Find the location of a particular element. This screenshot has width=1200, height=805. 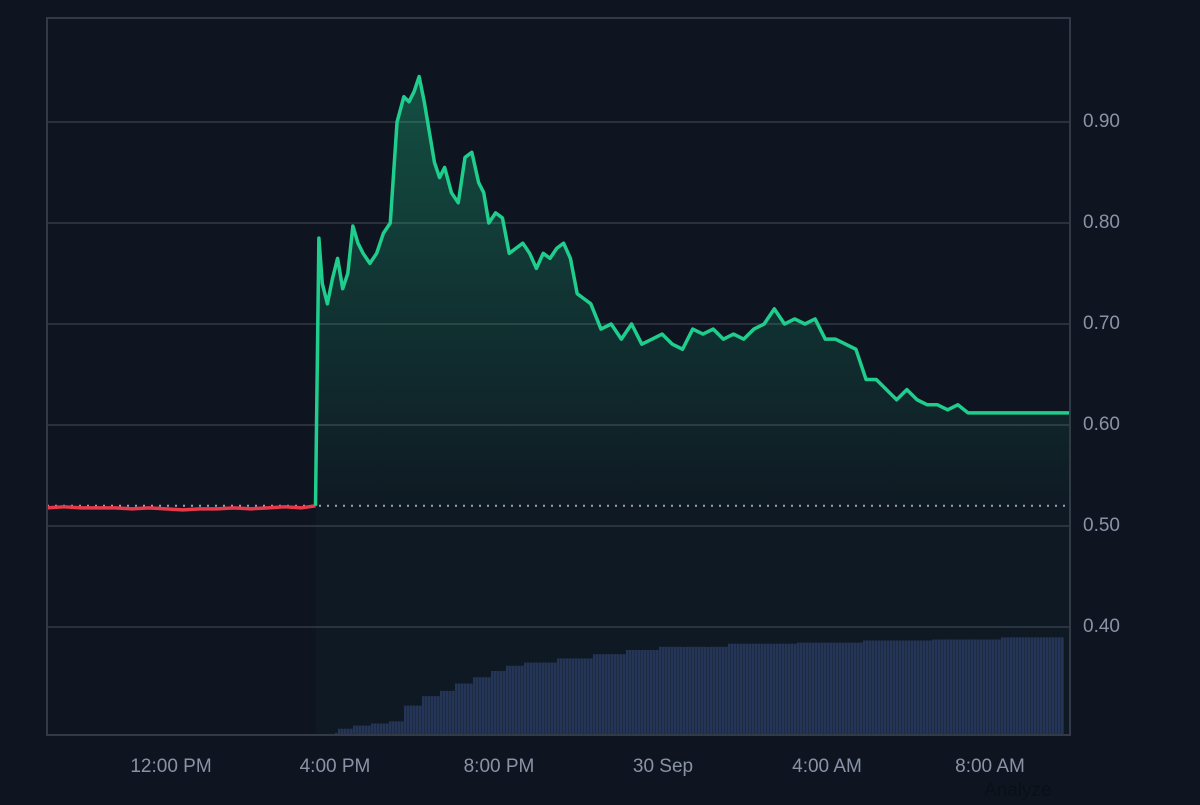

y-tick-label: 0.70 is located at coordinates (1101, 323).